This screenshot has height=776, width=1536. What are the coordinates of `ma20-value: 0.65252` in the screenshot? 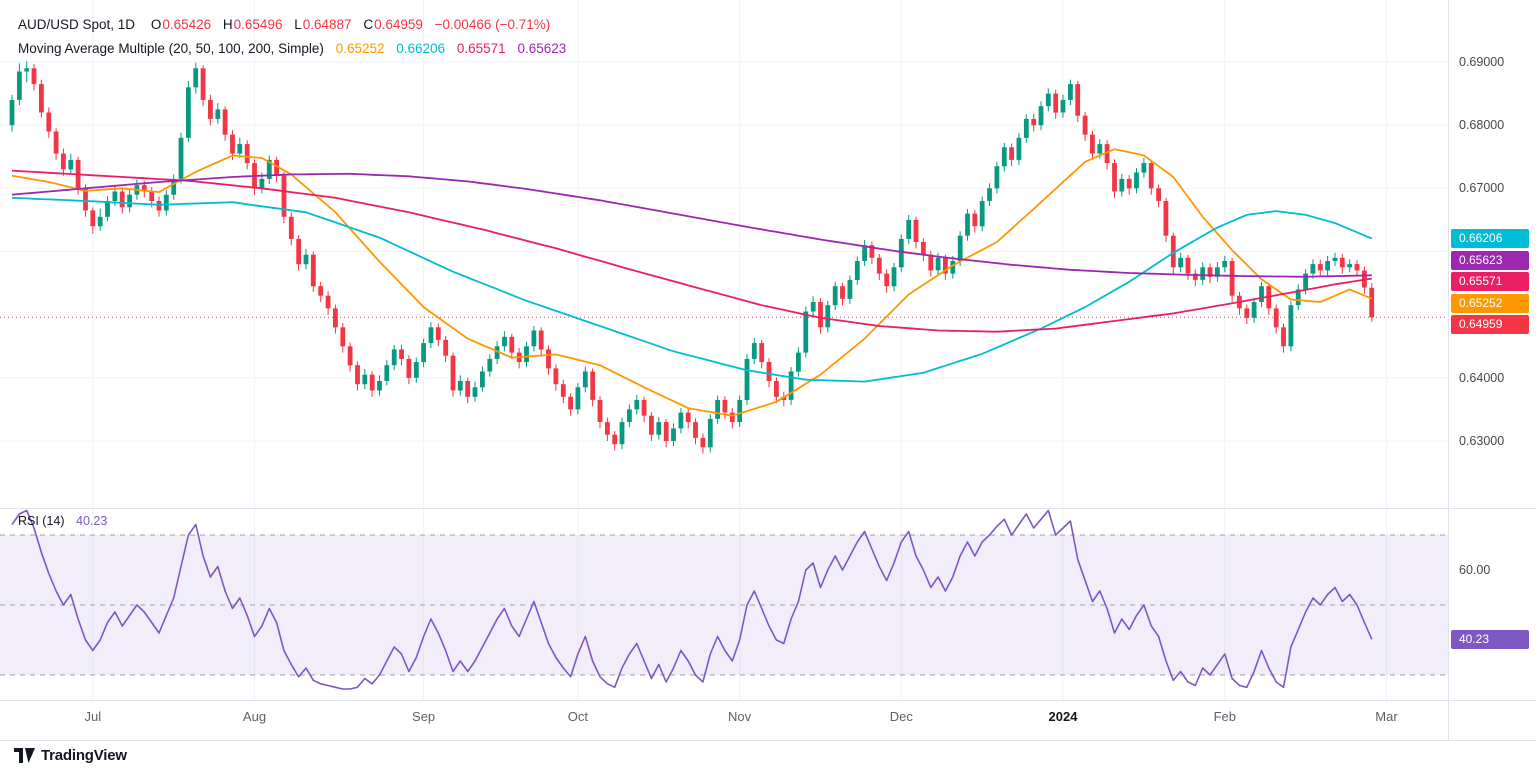 It's located at (360, 48).